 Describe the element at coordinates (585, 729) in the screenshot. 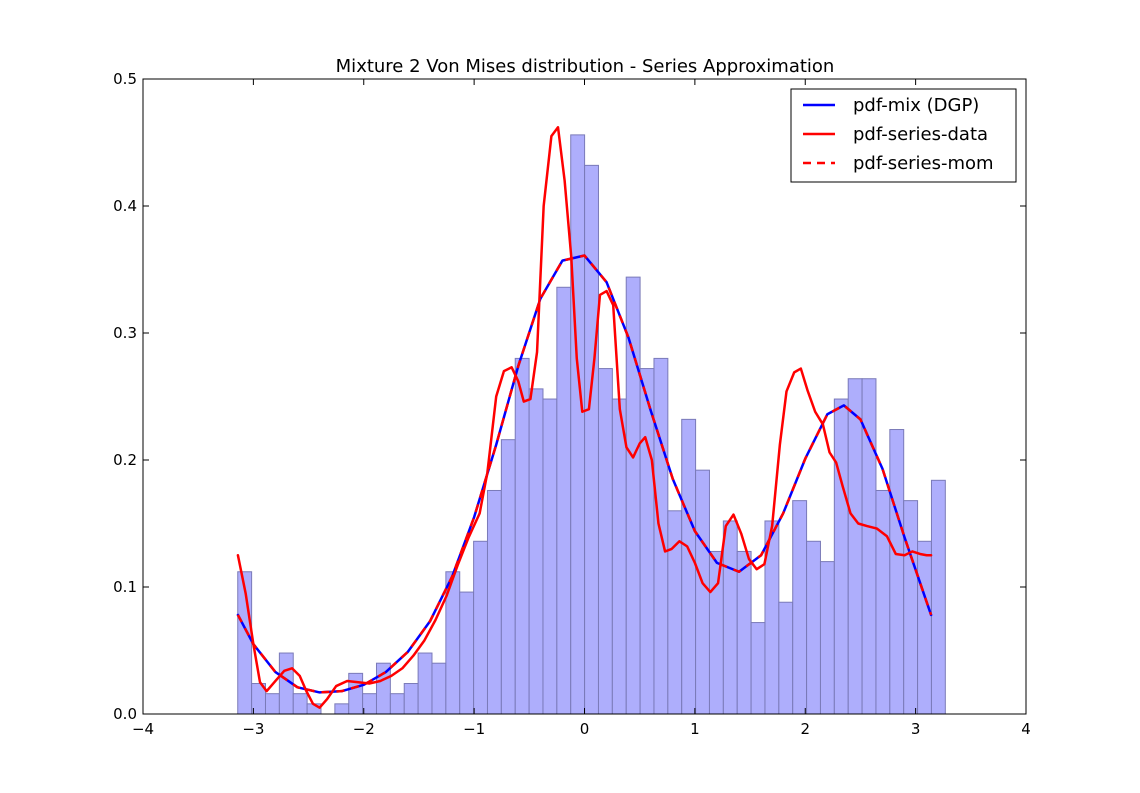

I see `x-tick-label: 0` at that location.